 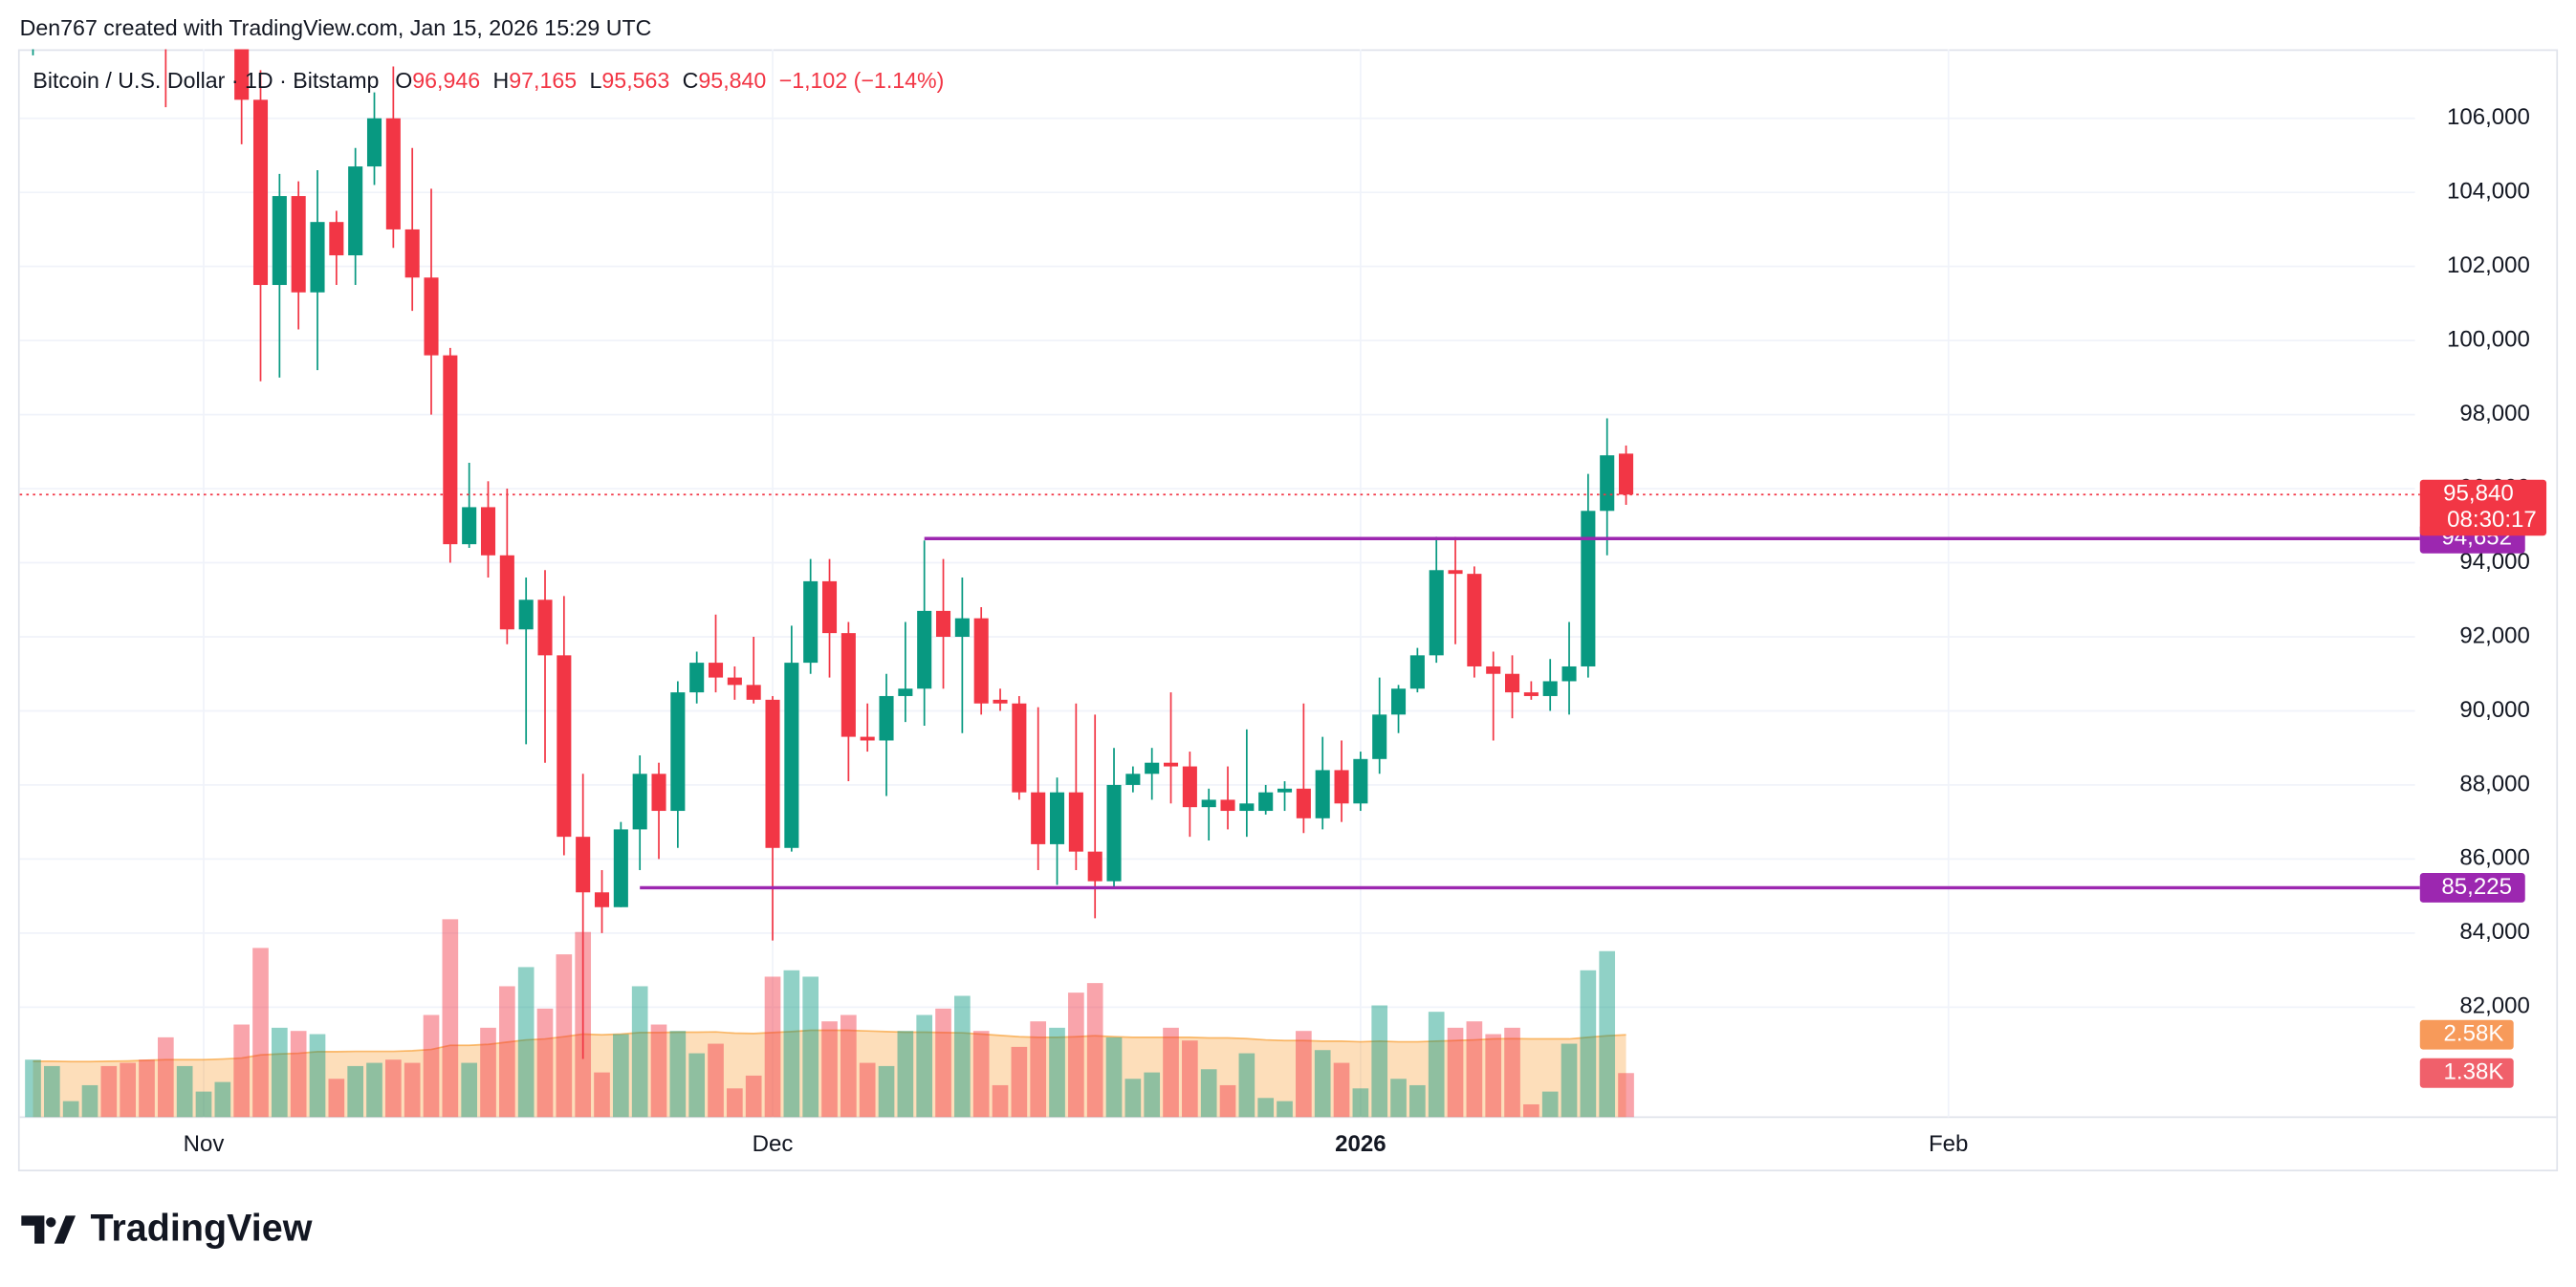 What do you see at coordinates (2488, 117) in the screenshot?
I see `y-tick-label: 106,000` at bounding box center [2488, 117].